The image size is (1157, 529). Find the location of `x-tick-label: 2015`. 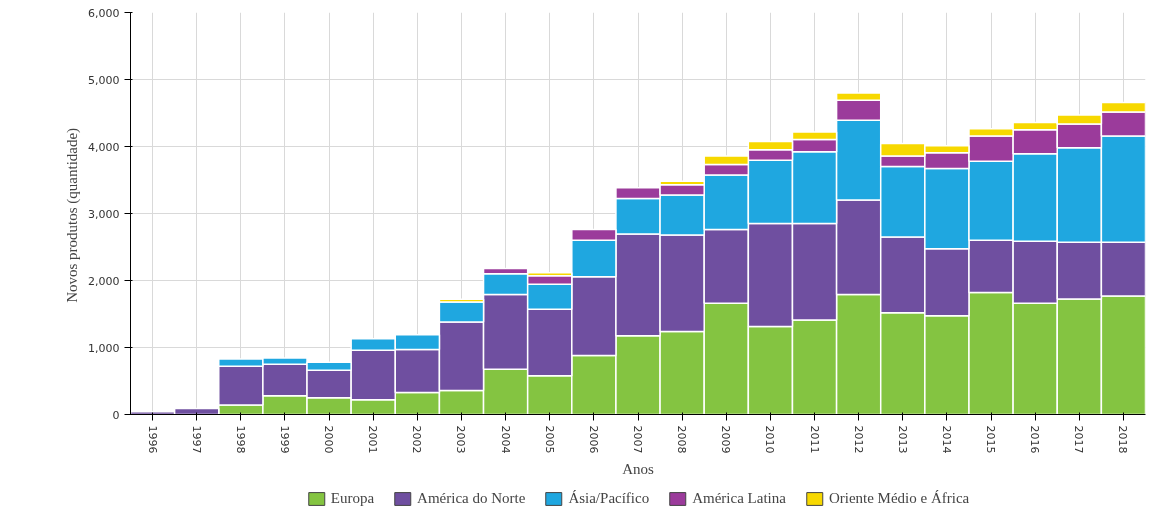

x-tick-label: 2015 is located at coordinates (991, 439).